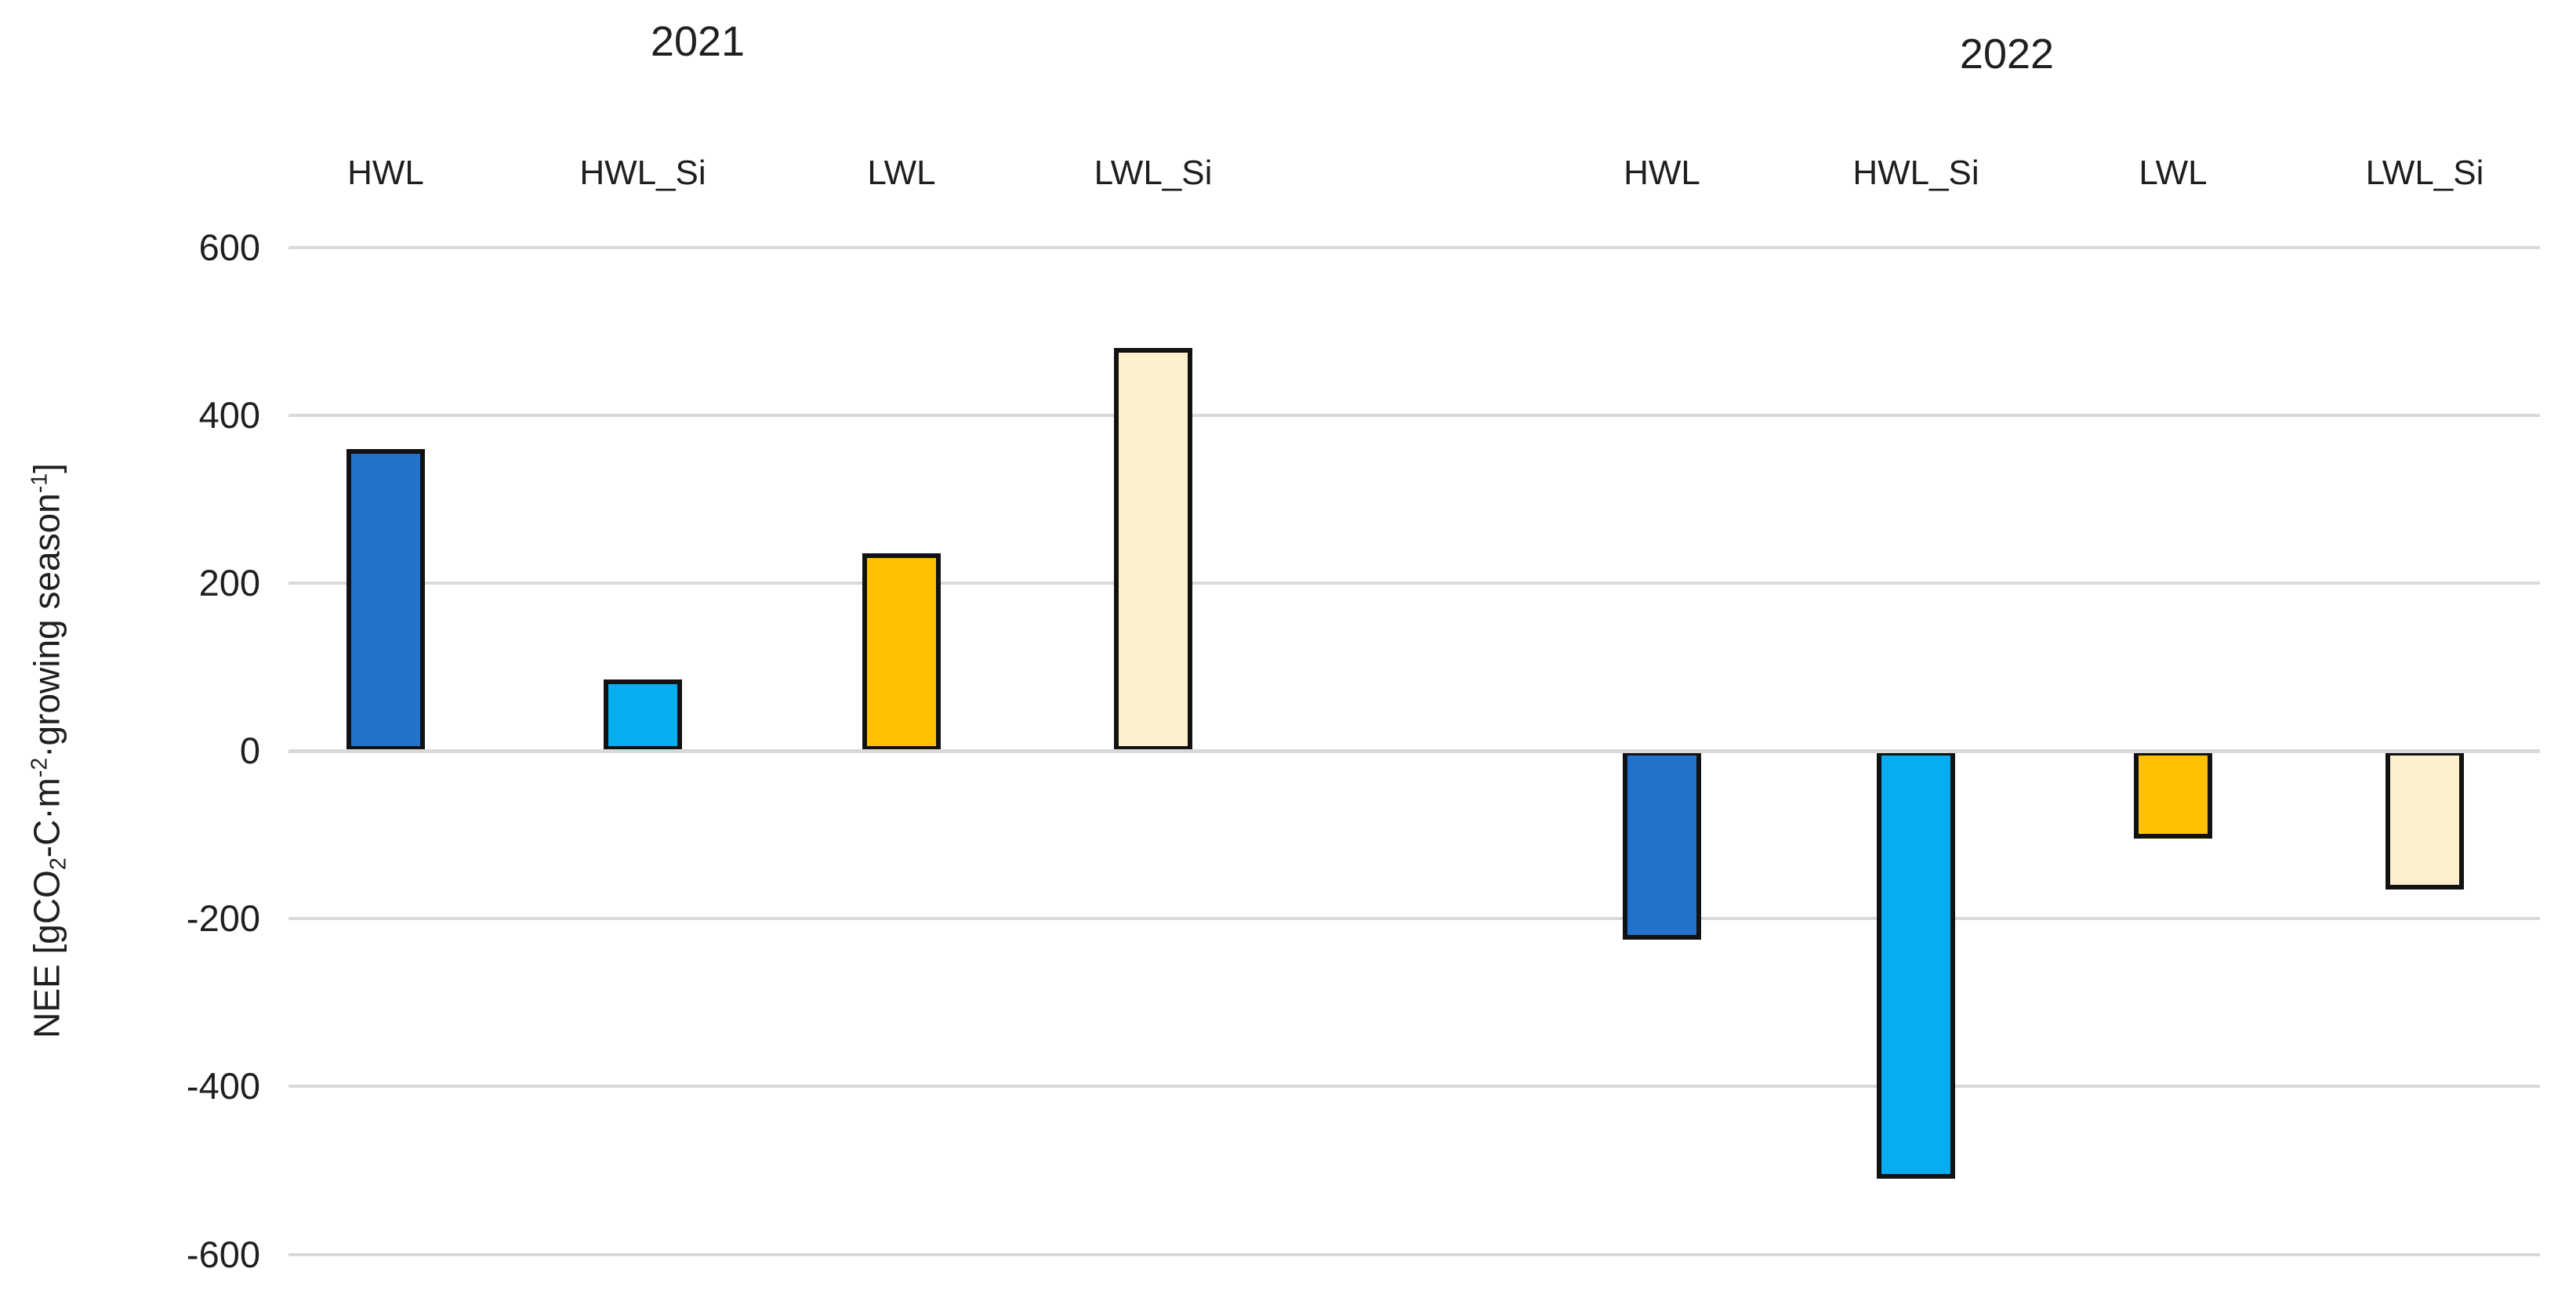  I want to click on bar-2021-LWL, so click(902, 652).